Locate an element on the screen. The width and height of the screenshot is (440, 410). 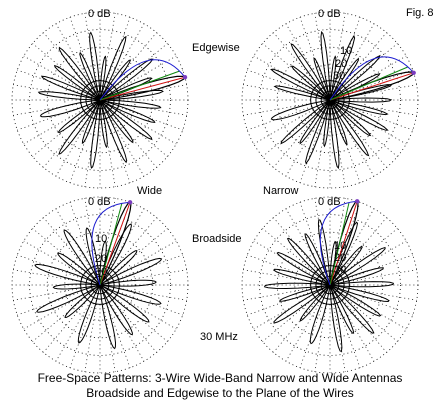
marker-line-green is located at coordinates (339, 244).